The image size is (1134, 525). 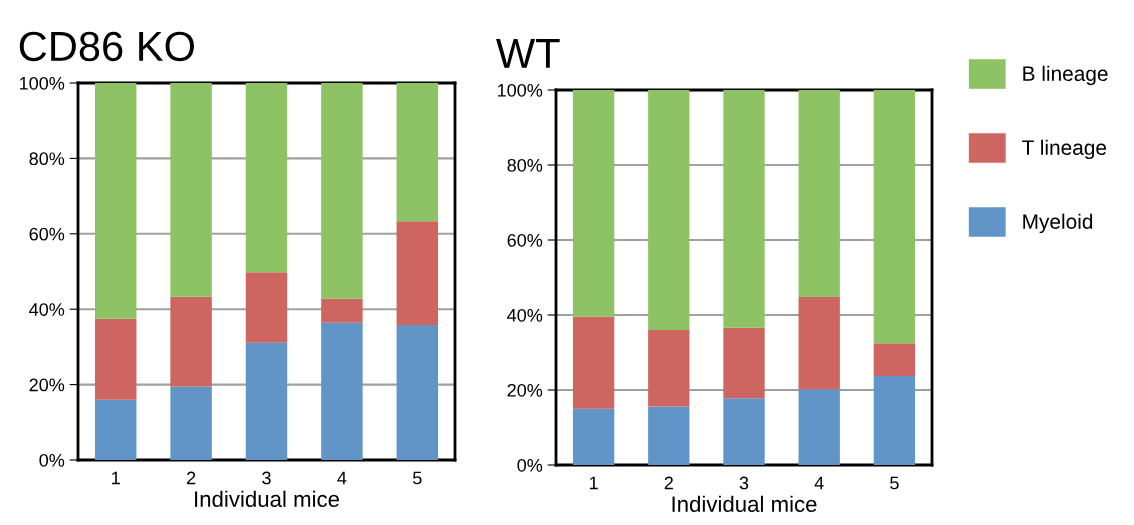 What do you see at coordinates (528, 53) in the screenshot?
I see `chart-title: WT` at bounding box center [528, 53].